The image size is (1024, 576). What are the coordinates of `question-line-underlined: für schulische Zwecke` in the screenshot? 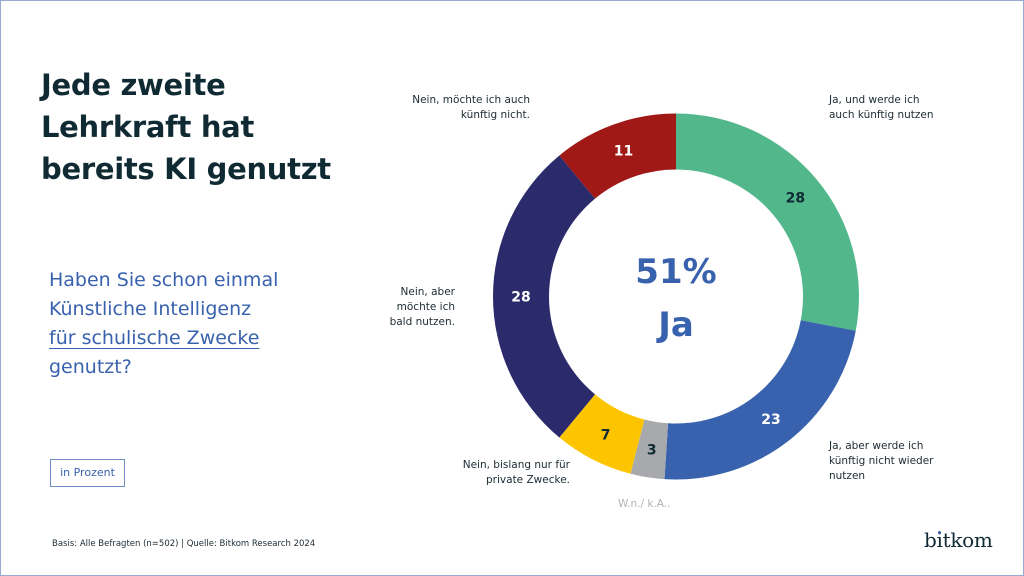 It's located at (154, 338).